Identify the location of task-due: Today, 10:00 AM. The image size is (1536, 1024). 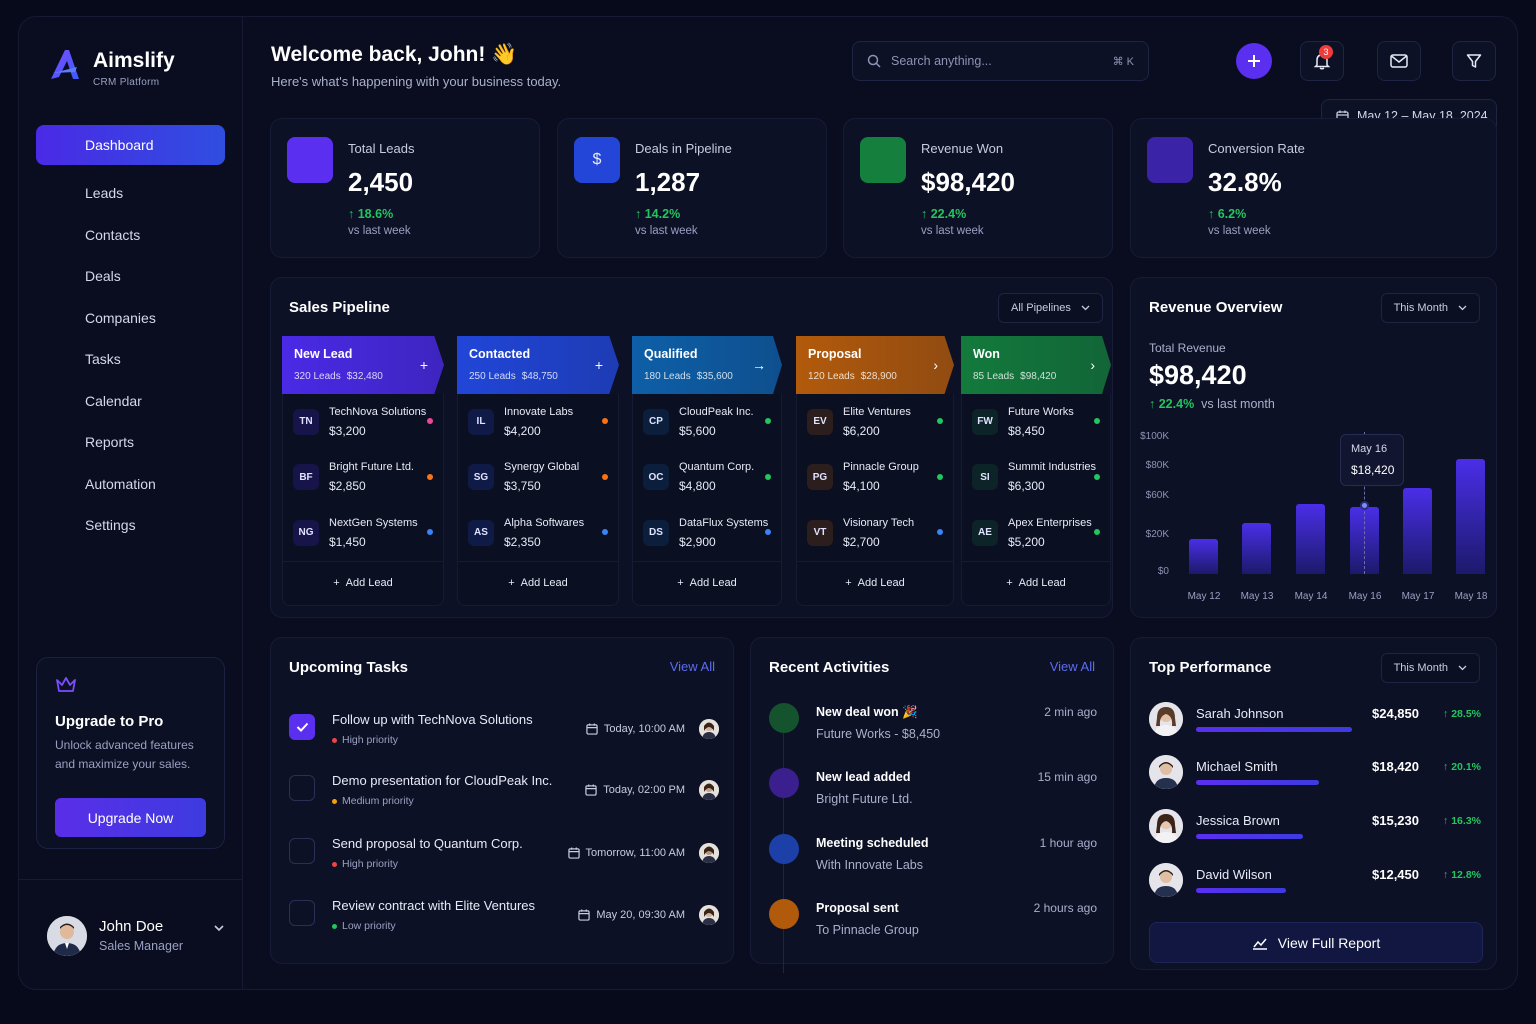
(652, 729).